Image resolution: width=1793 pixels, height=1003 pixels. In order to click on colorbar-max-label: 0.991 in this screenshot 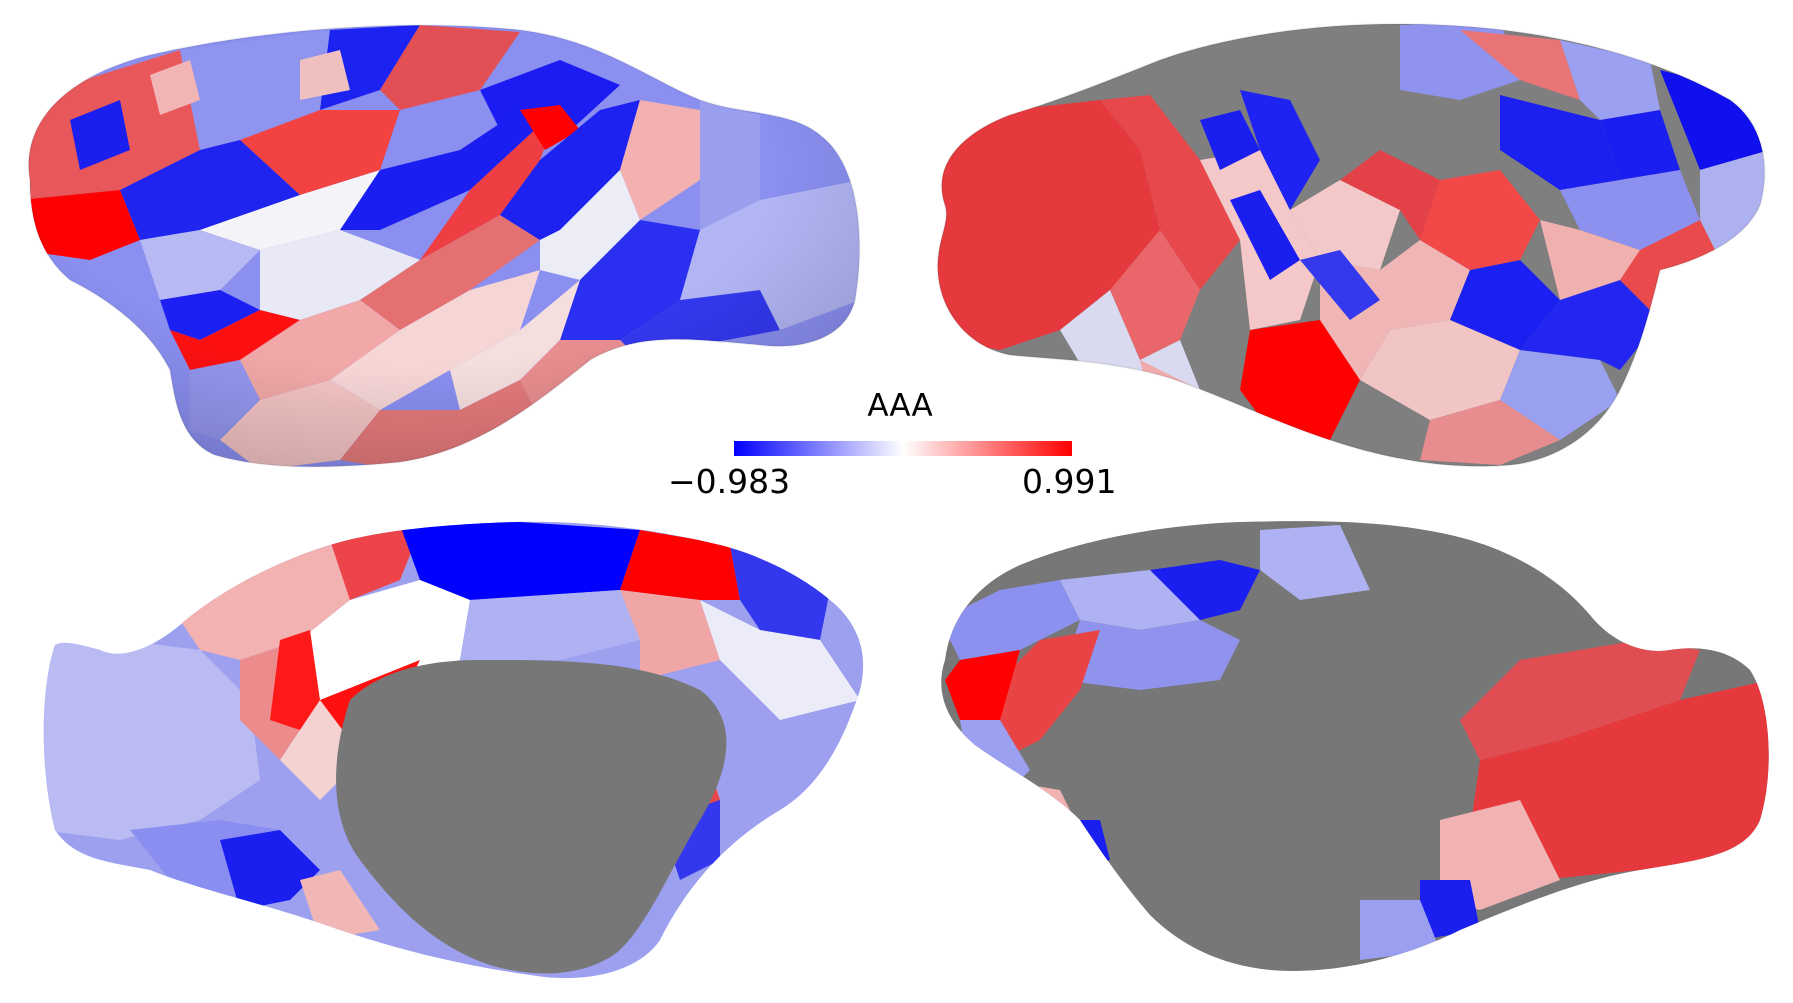, I will do `click(1069, 481)`.